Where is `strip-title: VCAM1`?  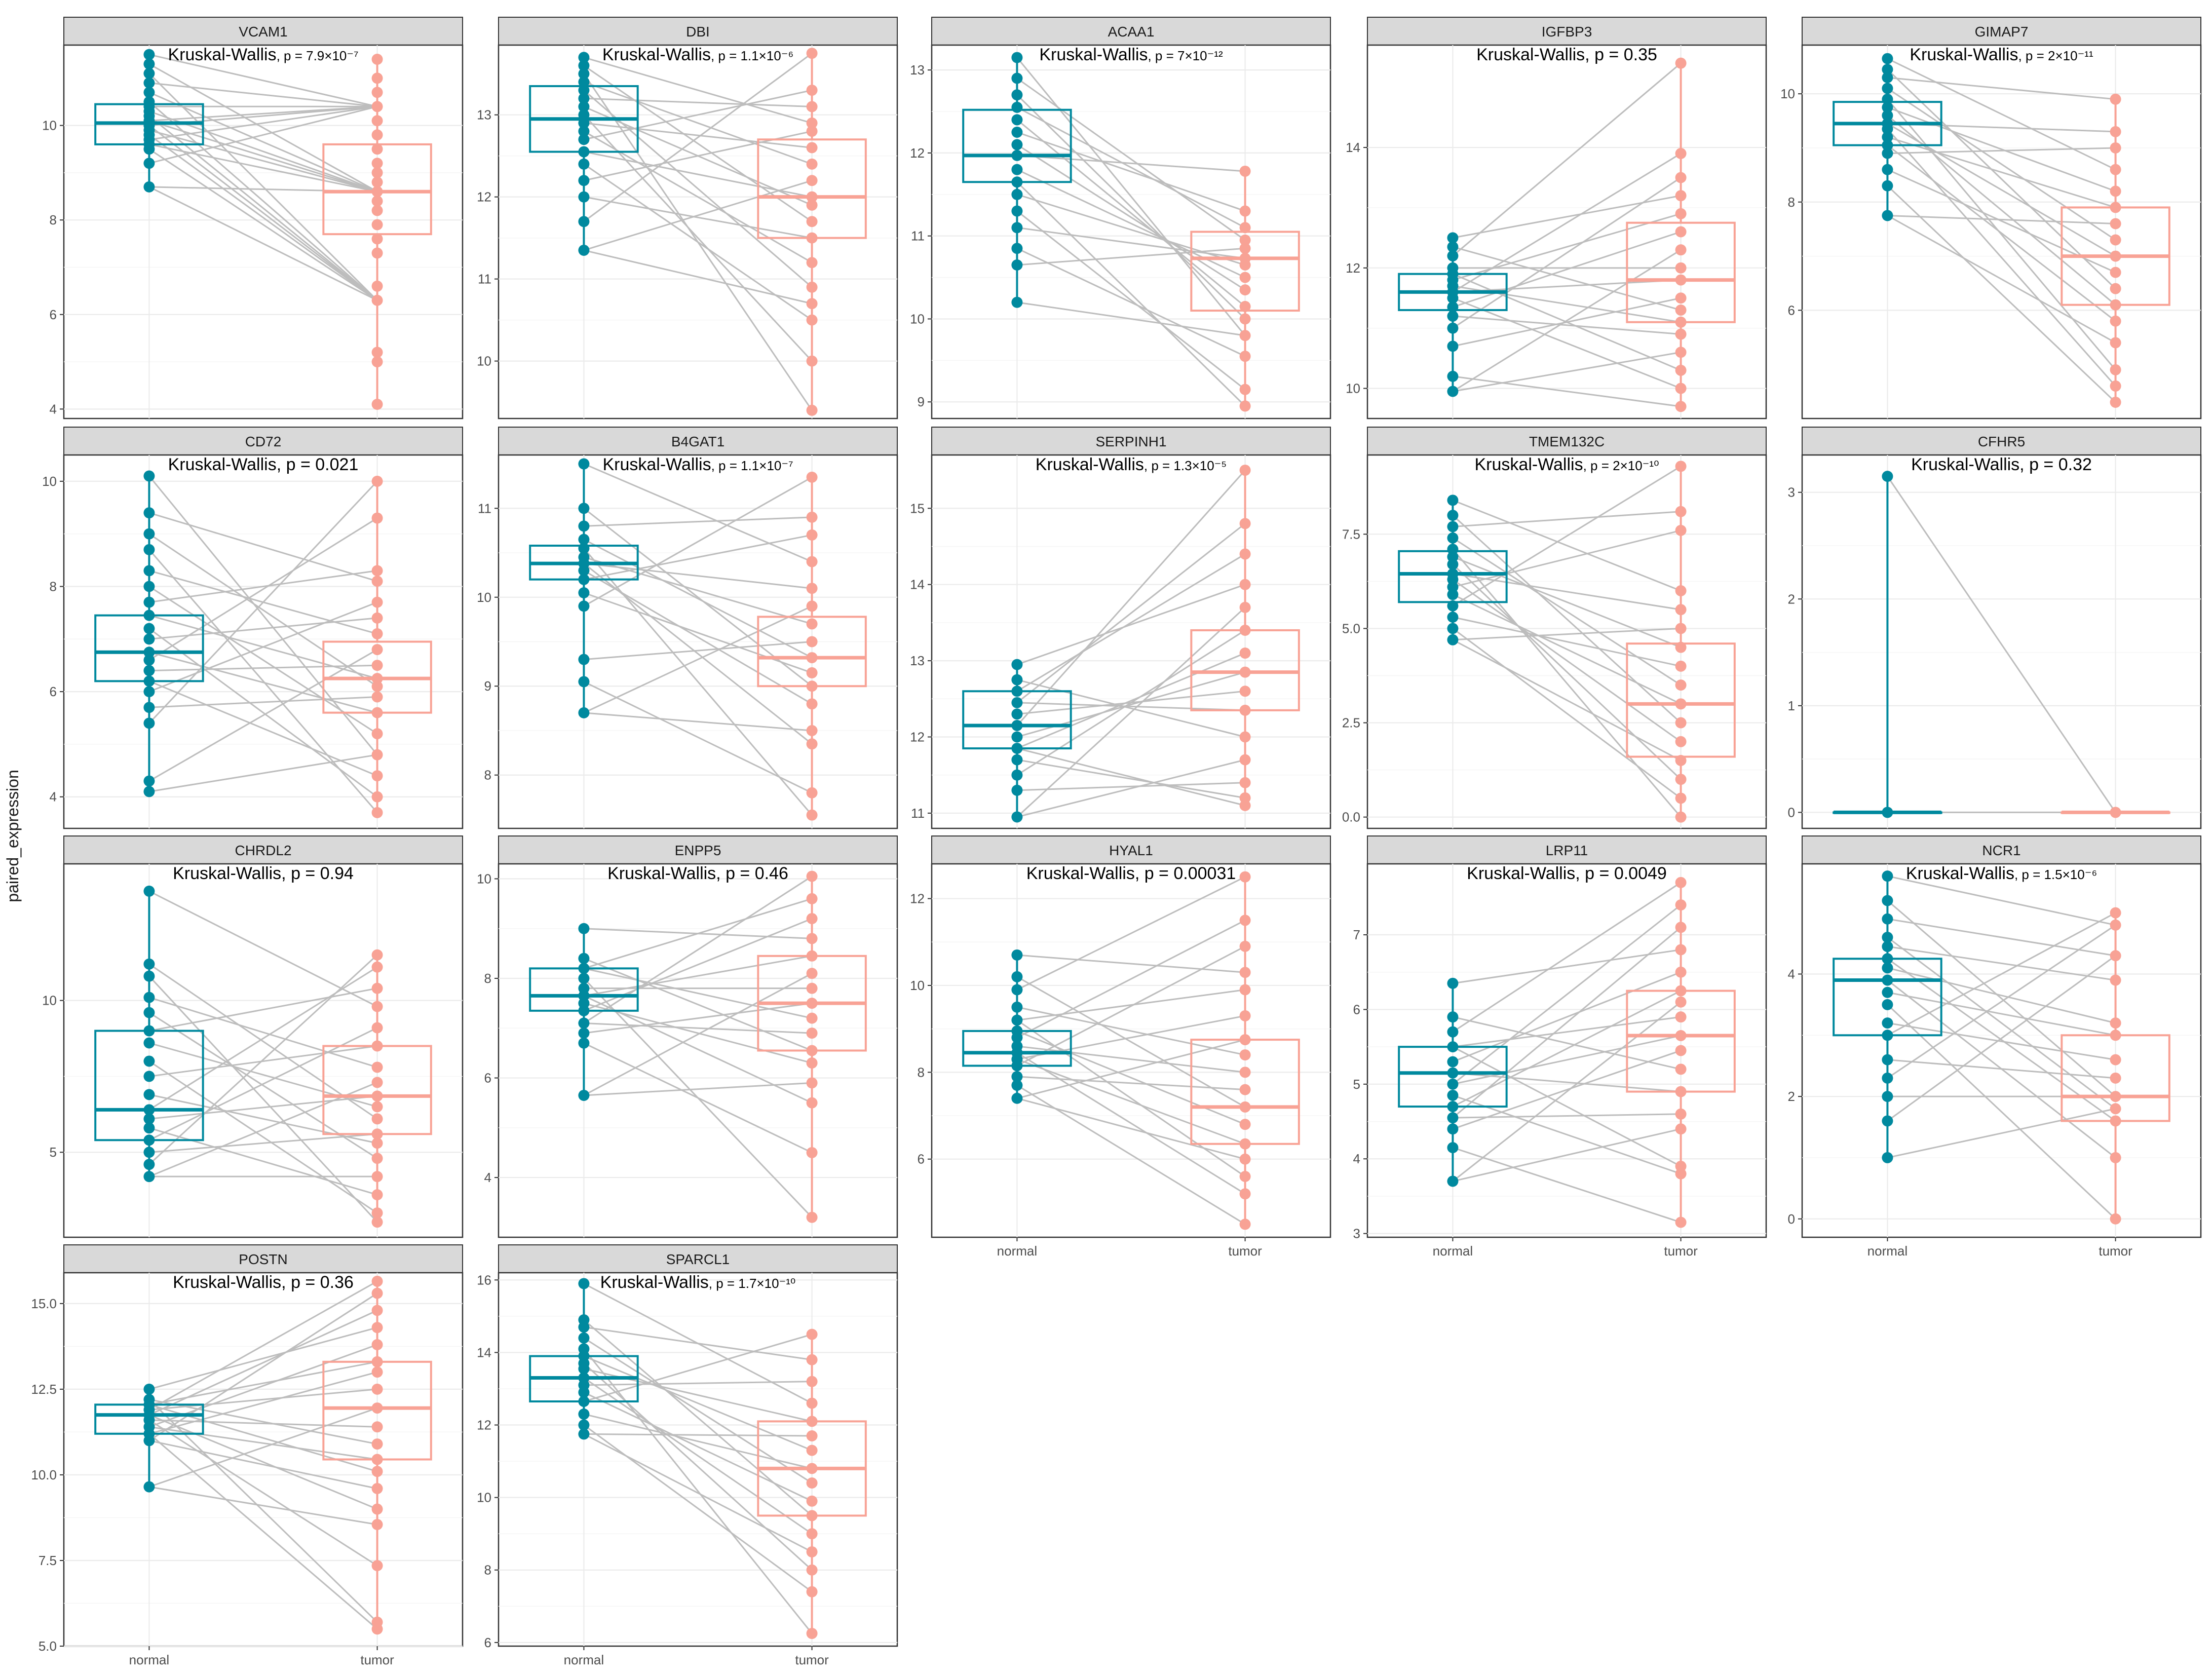 strip-title: VCAM1 is located at coordinates (263, 32).